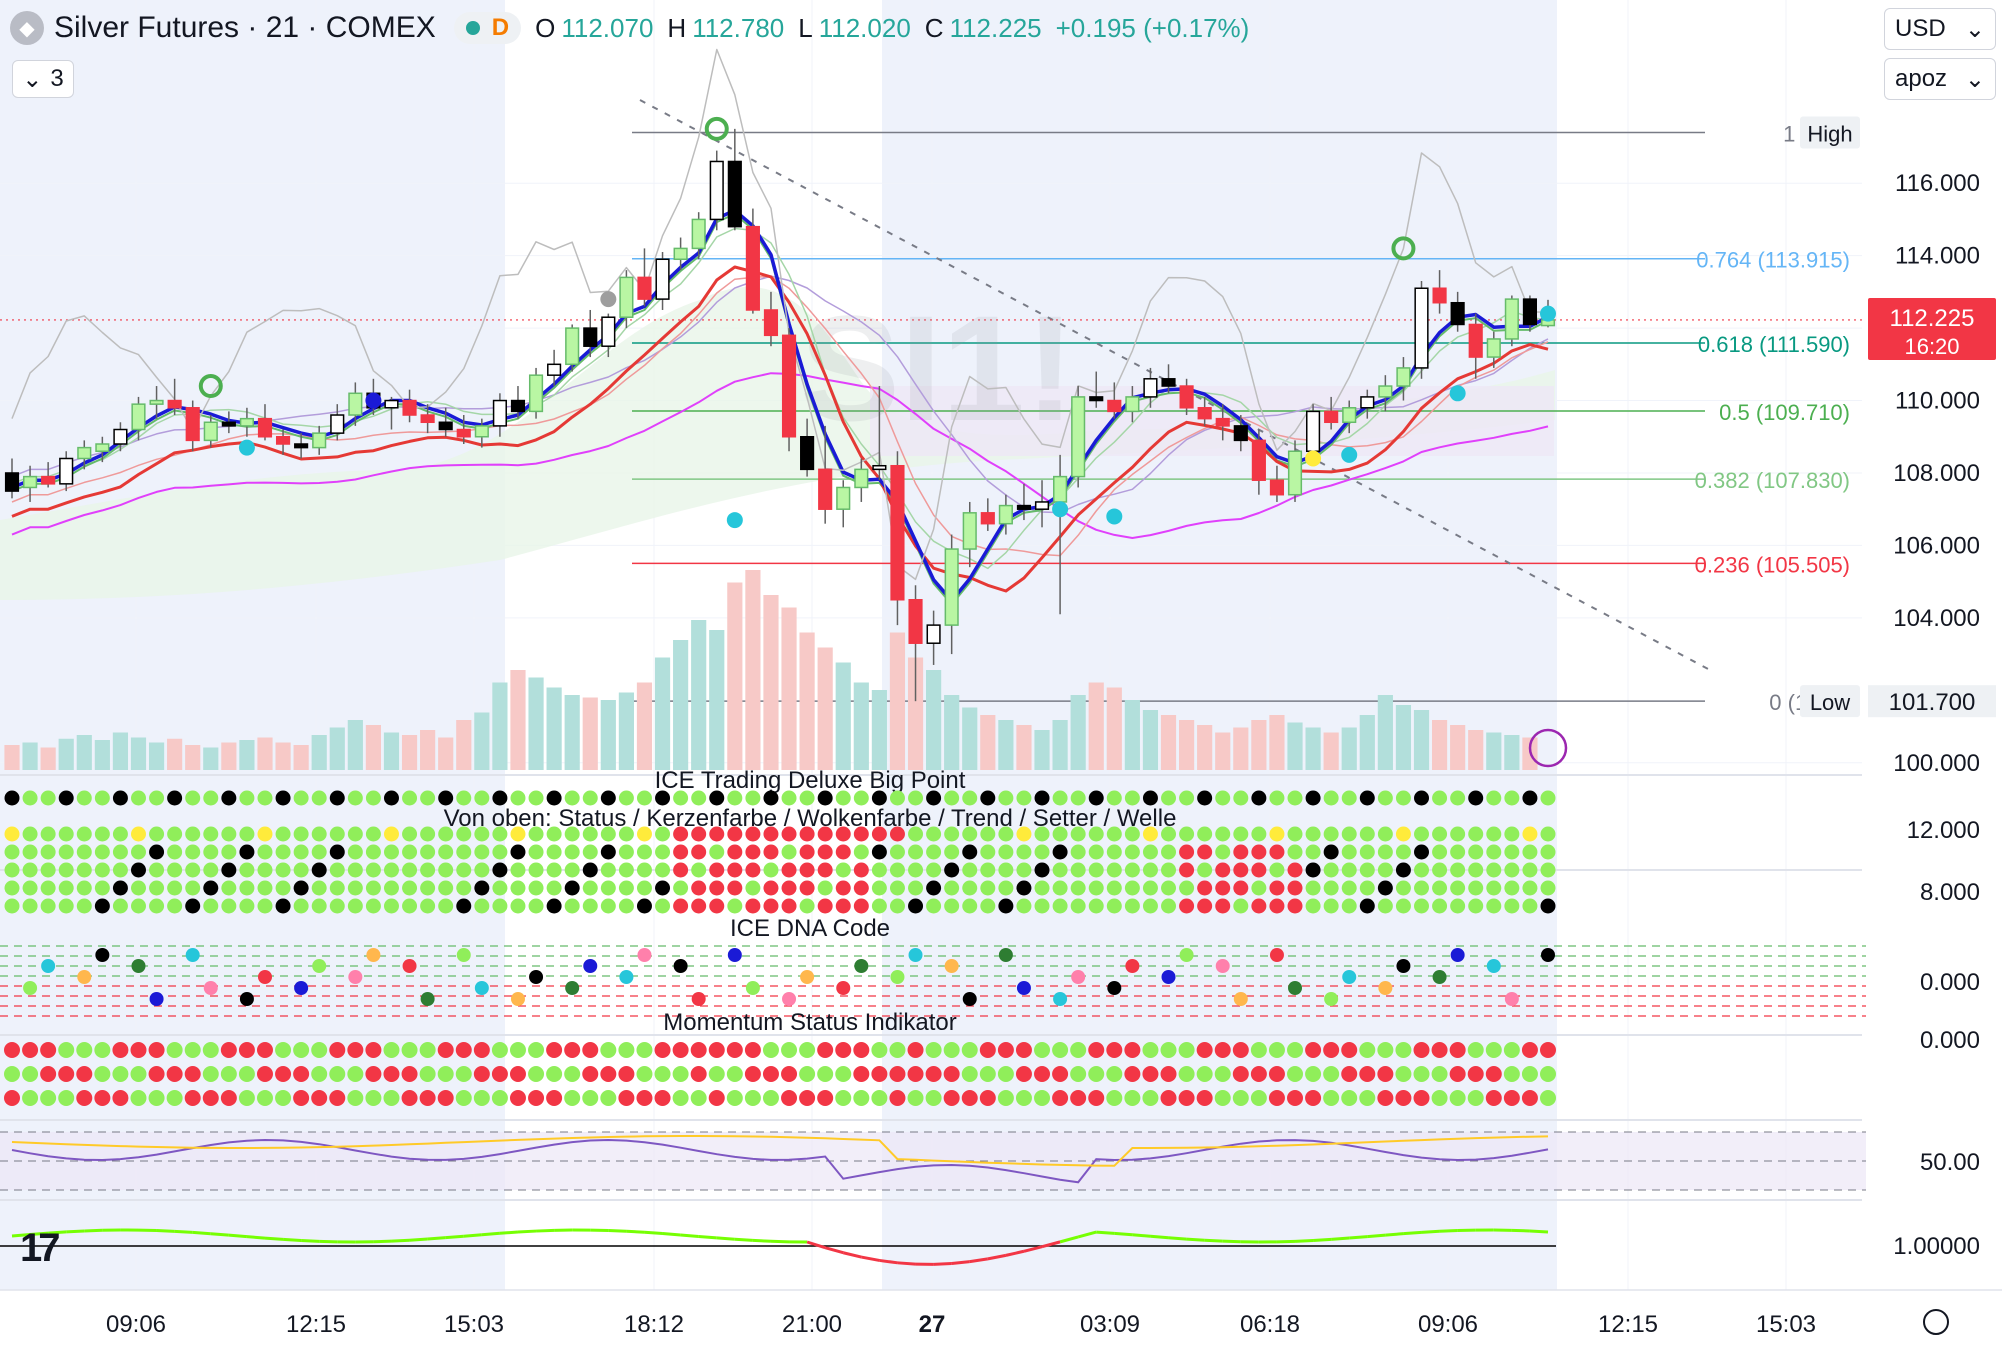  What do you see at coordinates (1110, 1324) in the screenshot?
I see `time-tick-6: 03:09` at bounding box center [1110, 1324].